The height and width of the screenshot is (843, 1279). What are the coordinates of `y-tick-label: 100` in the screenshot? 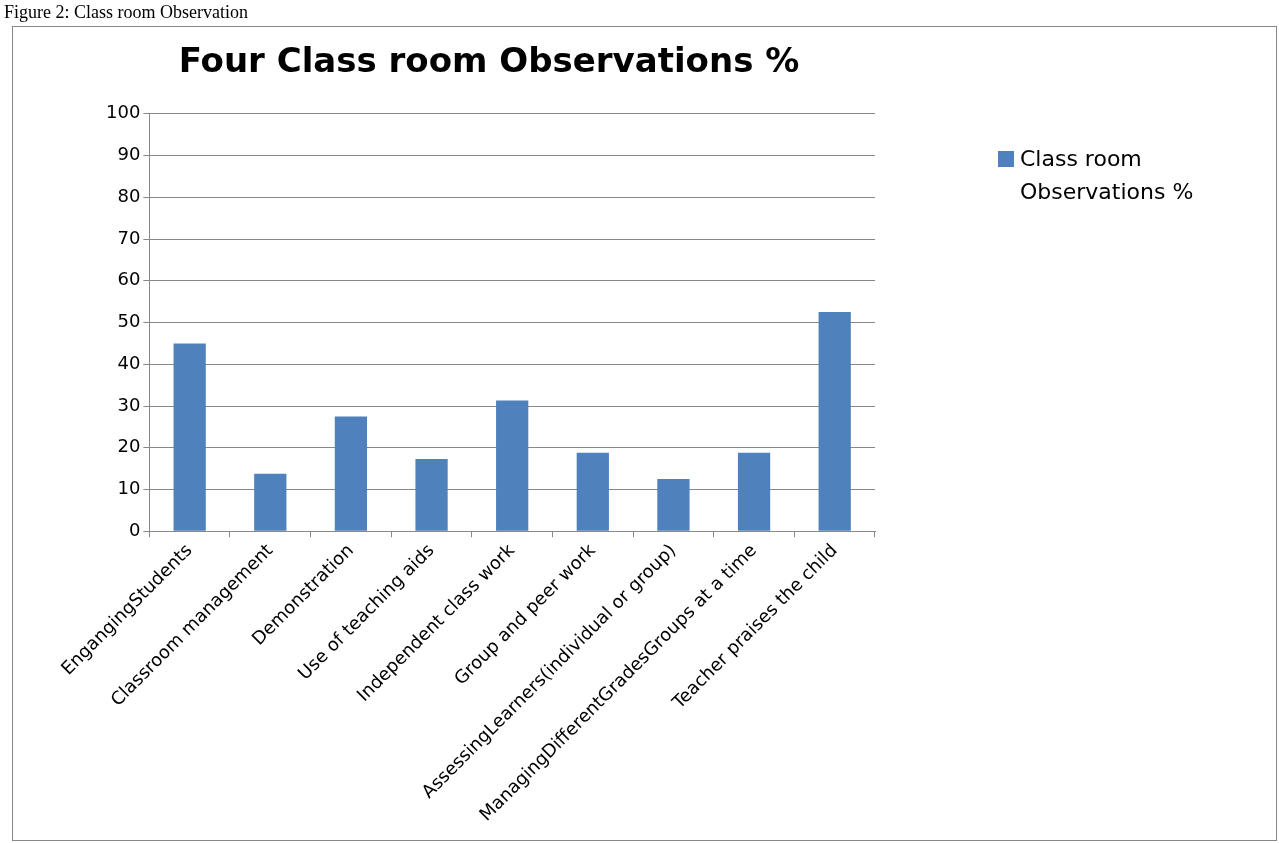 It's located at (123, 112).